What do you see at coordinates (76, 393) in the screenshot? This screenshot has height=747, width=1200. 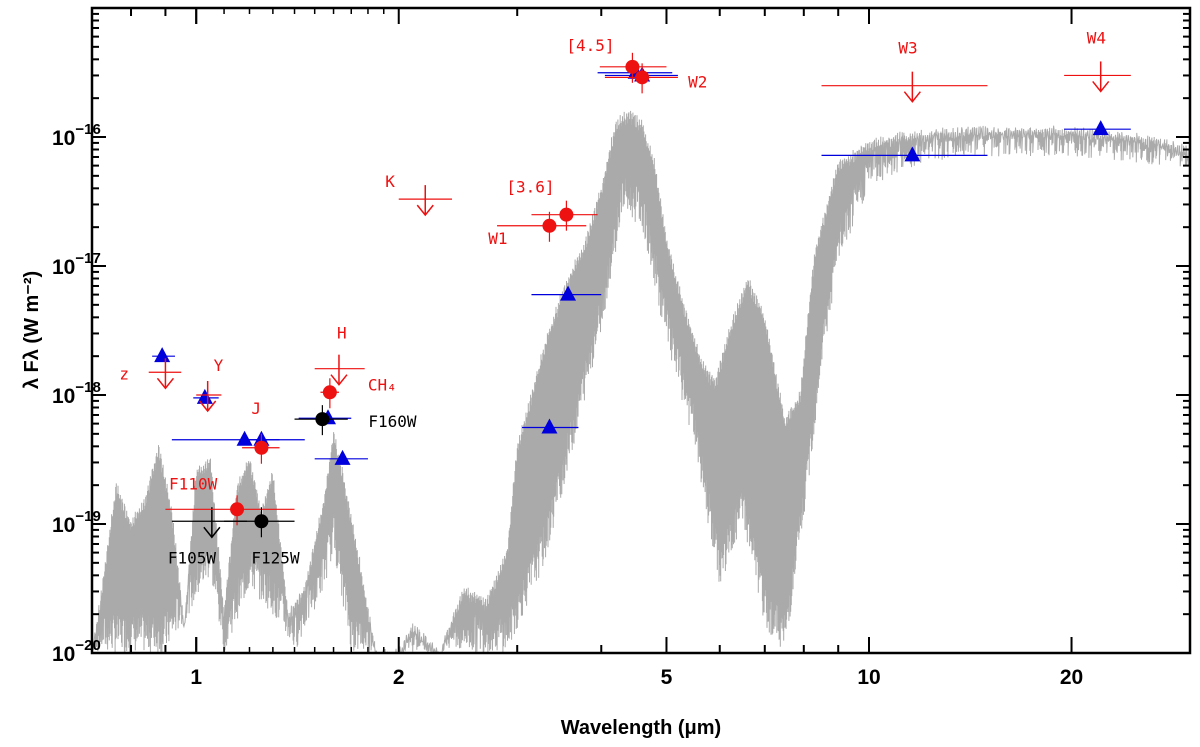 I see `y-tick-label: 10−18` at bounding box center [76, 393].